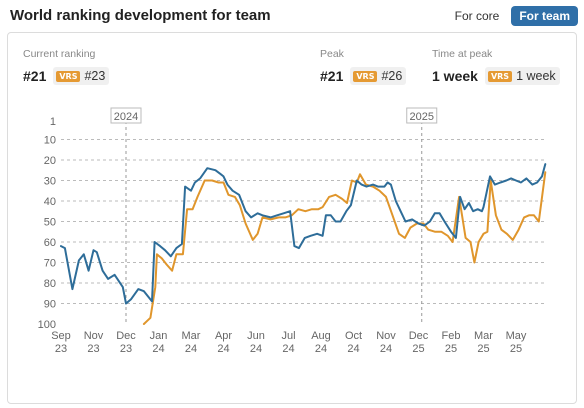 Image resolution: width=584 pixels, height=408 pixels. I want to click on y-tick-label: 50, so click(50, 222).